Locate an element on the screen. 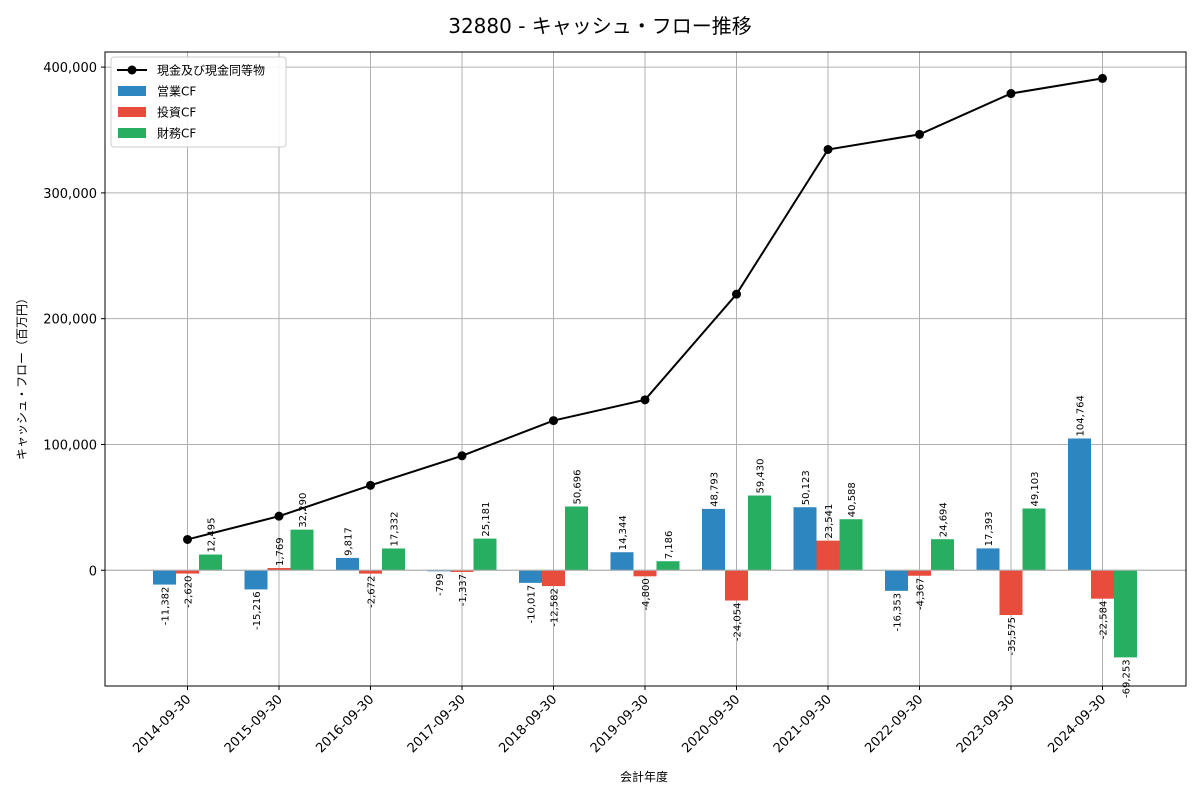 This screenshot has width=1200, height=800. y-axis-title: キャッシュ・フロー（百万円） is located at coordinates (22, 376).